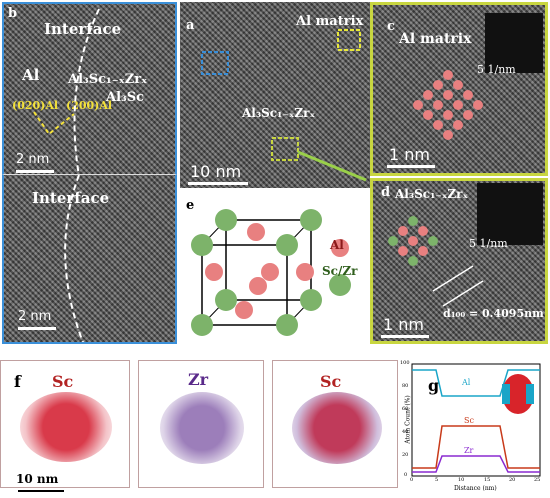 The height and width of the screenshot is (498, 550). What do you see at coordinates (537, 480) in the screenshot?
I see `g-xtick-5: 25` at bounding box center [537, 480].